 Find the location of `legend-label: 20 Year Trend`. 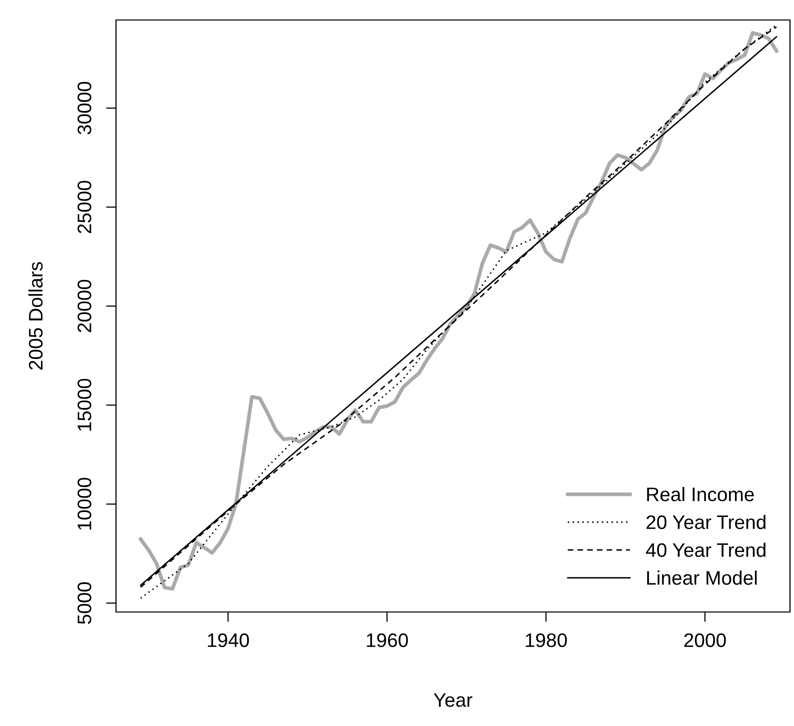

legend-label: 20 Year Trend is located at coordinates (706, 522).